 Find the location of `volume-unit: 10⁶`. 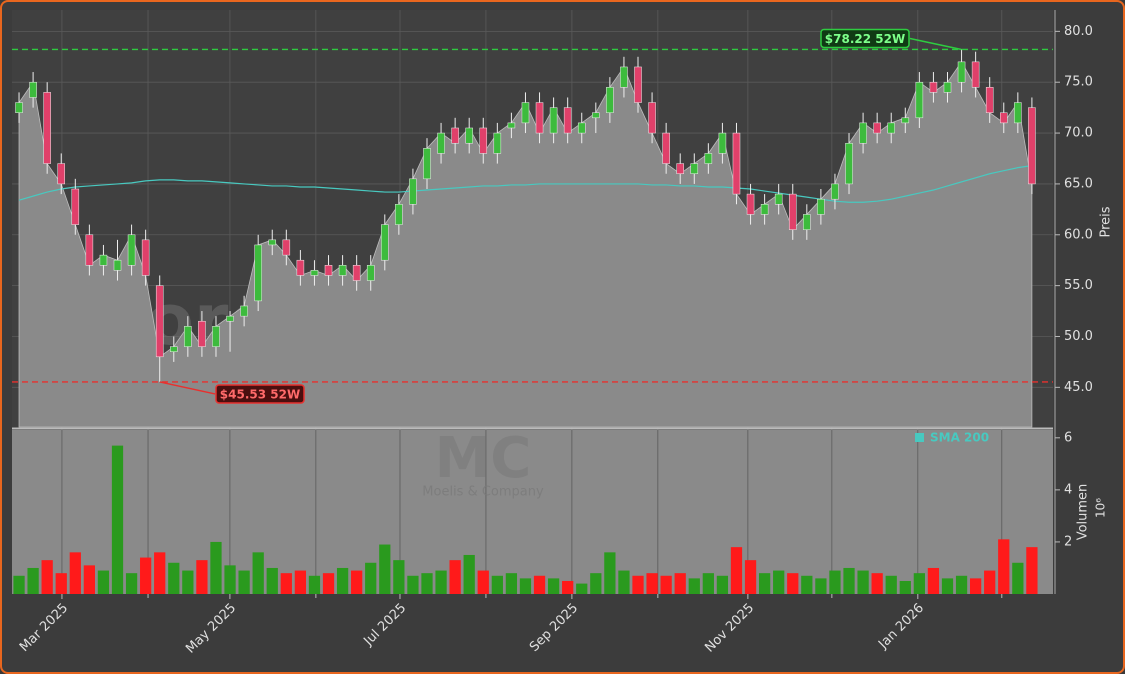

volume-unit: 10⁶ is located at coordinates (1101, 508).